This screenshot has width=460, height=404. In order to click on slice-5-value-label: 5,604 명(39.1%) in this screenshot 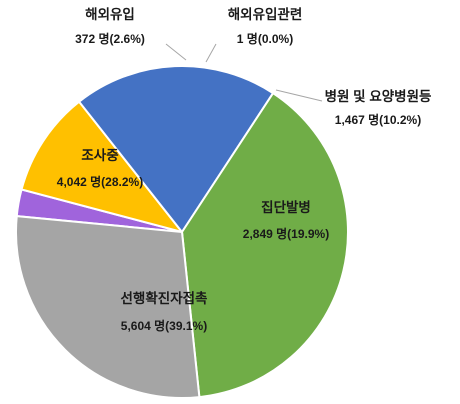, I will do `click(164, 326)`.